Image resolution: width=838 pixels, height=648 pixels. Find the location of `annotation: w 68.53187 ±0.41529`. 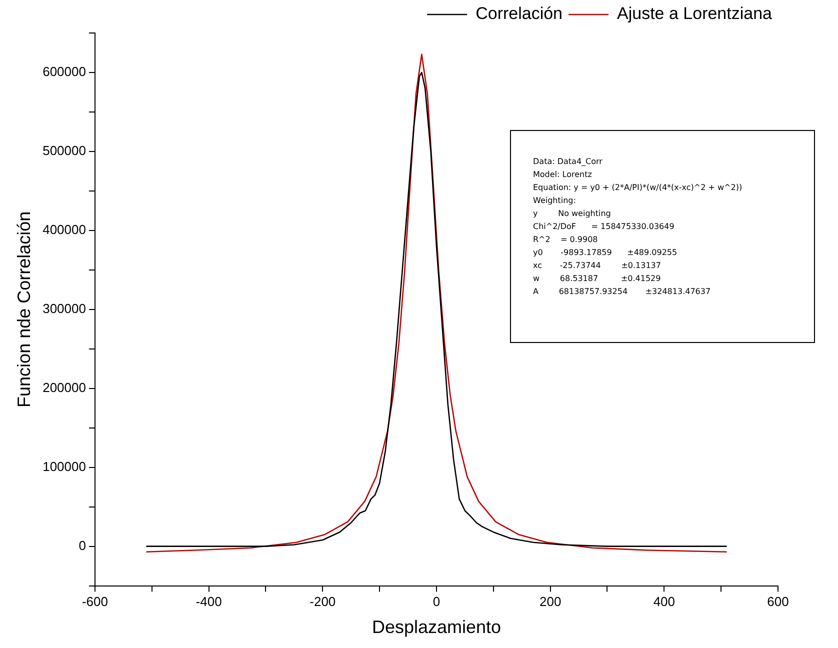

annotation: w 68.53187 ±0.41529 is located at coordinates (597, 279).